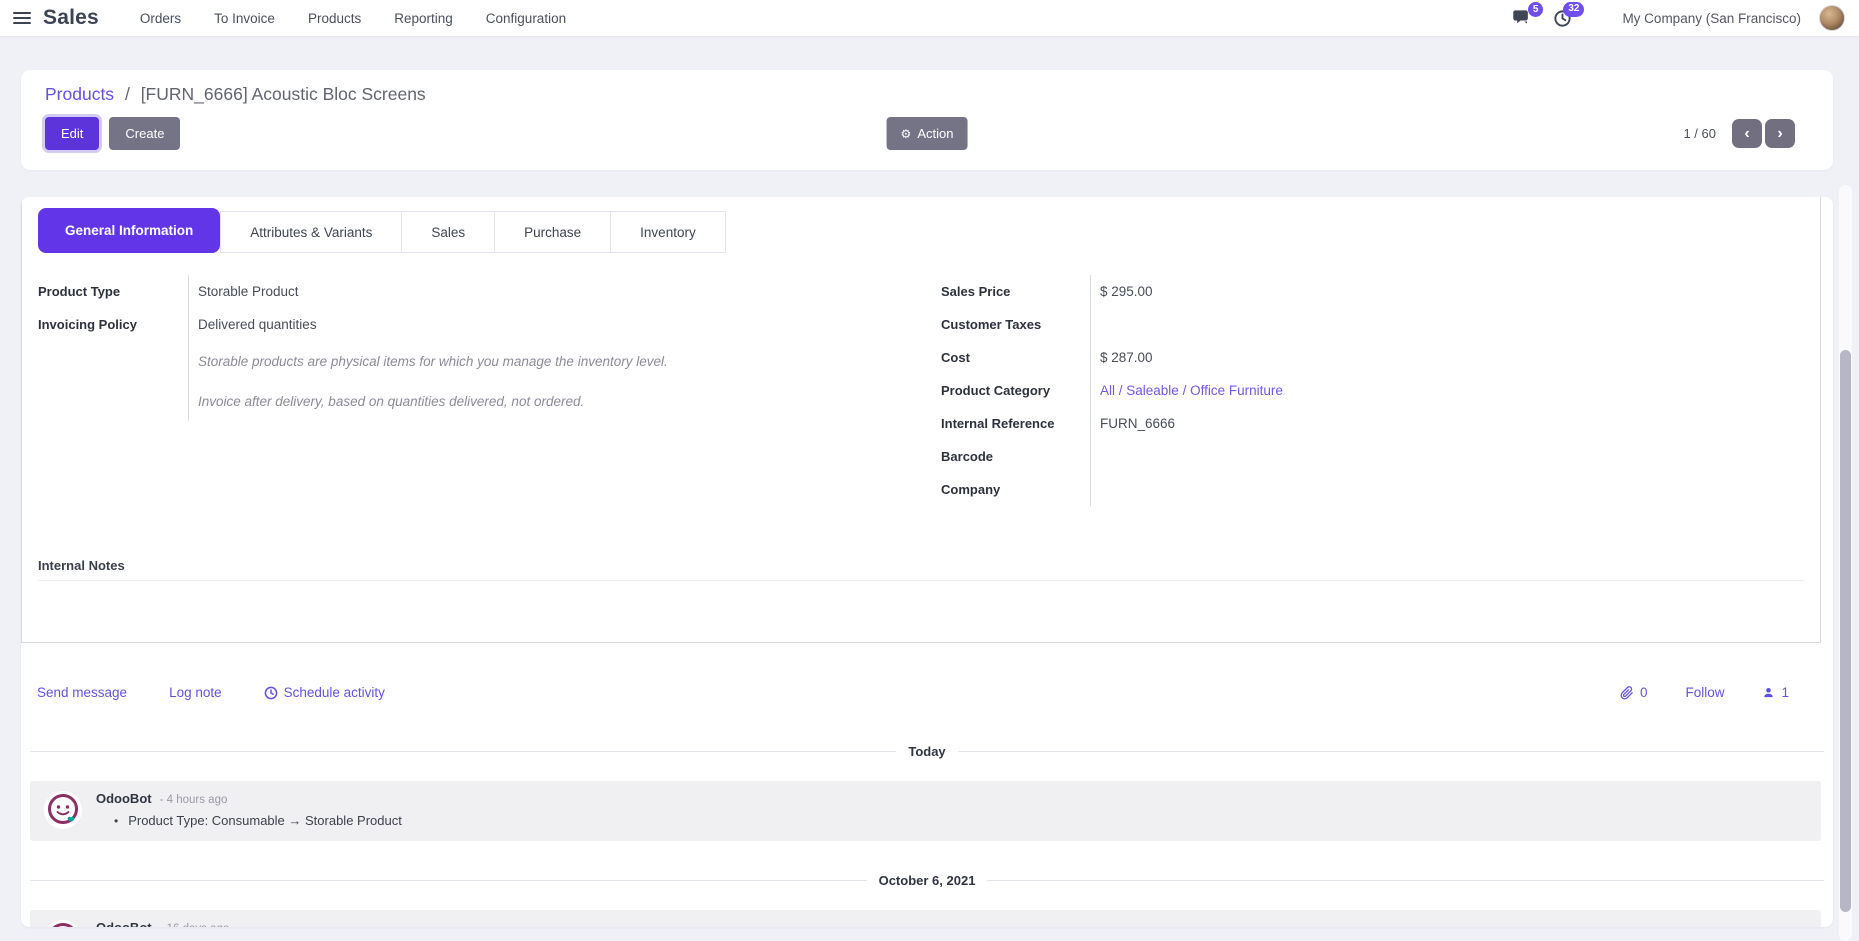  Describe the element at coordinates (1627, 692) in the screenshot. I see `paperclip-icon` at that location.